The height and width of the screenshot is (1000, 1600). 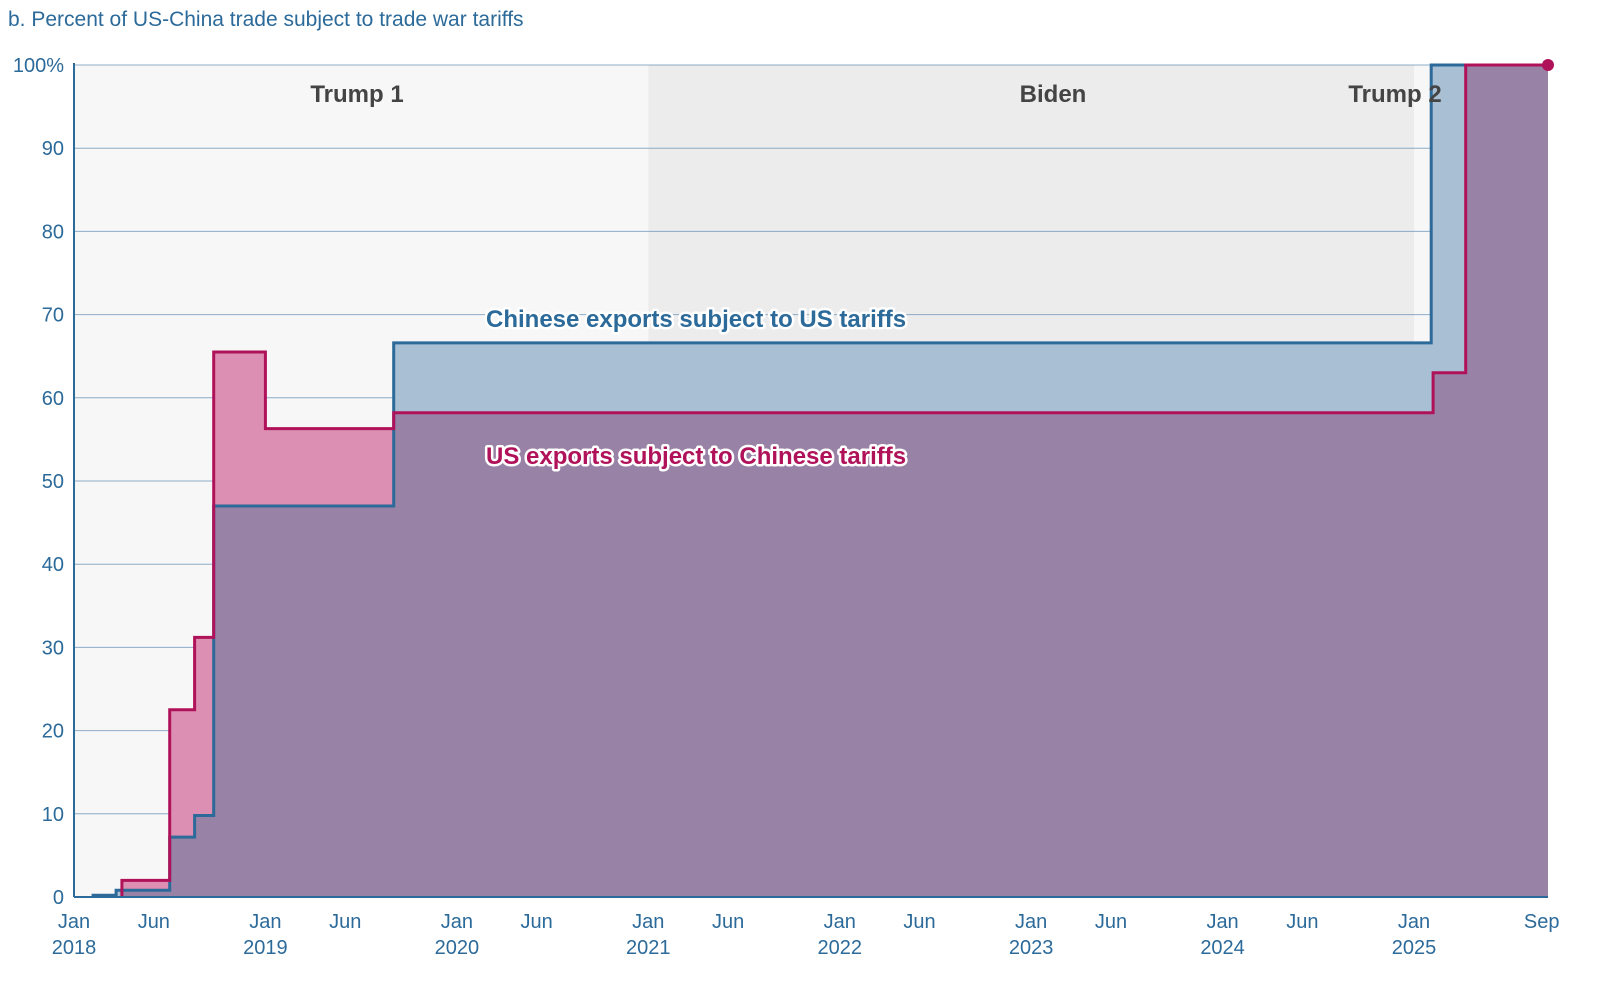 What do you see at coordinates (53, 316) in the screenshot?
I see `y-tick-label-70: 70` at bounding box center [53, 316].